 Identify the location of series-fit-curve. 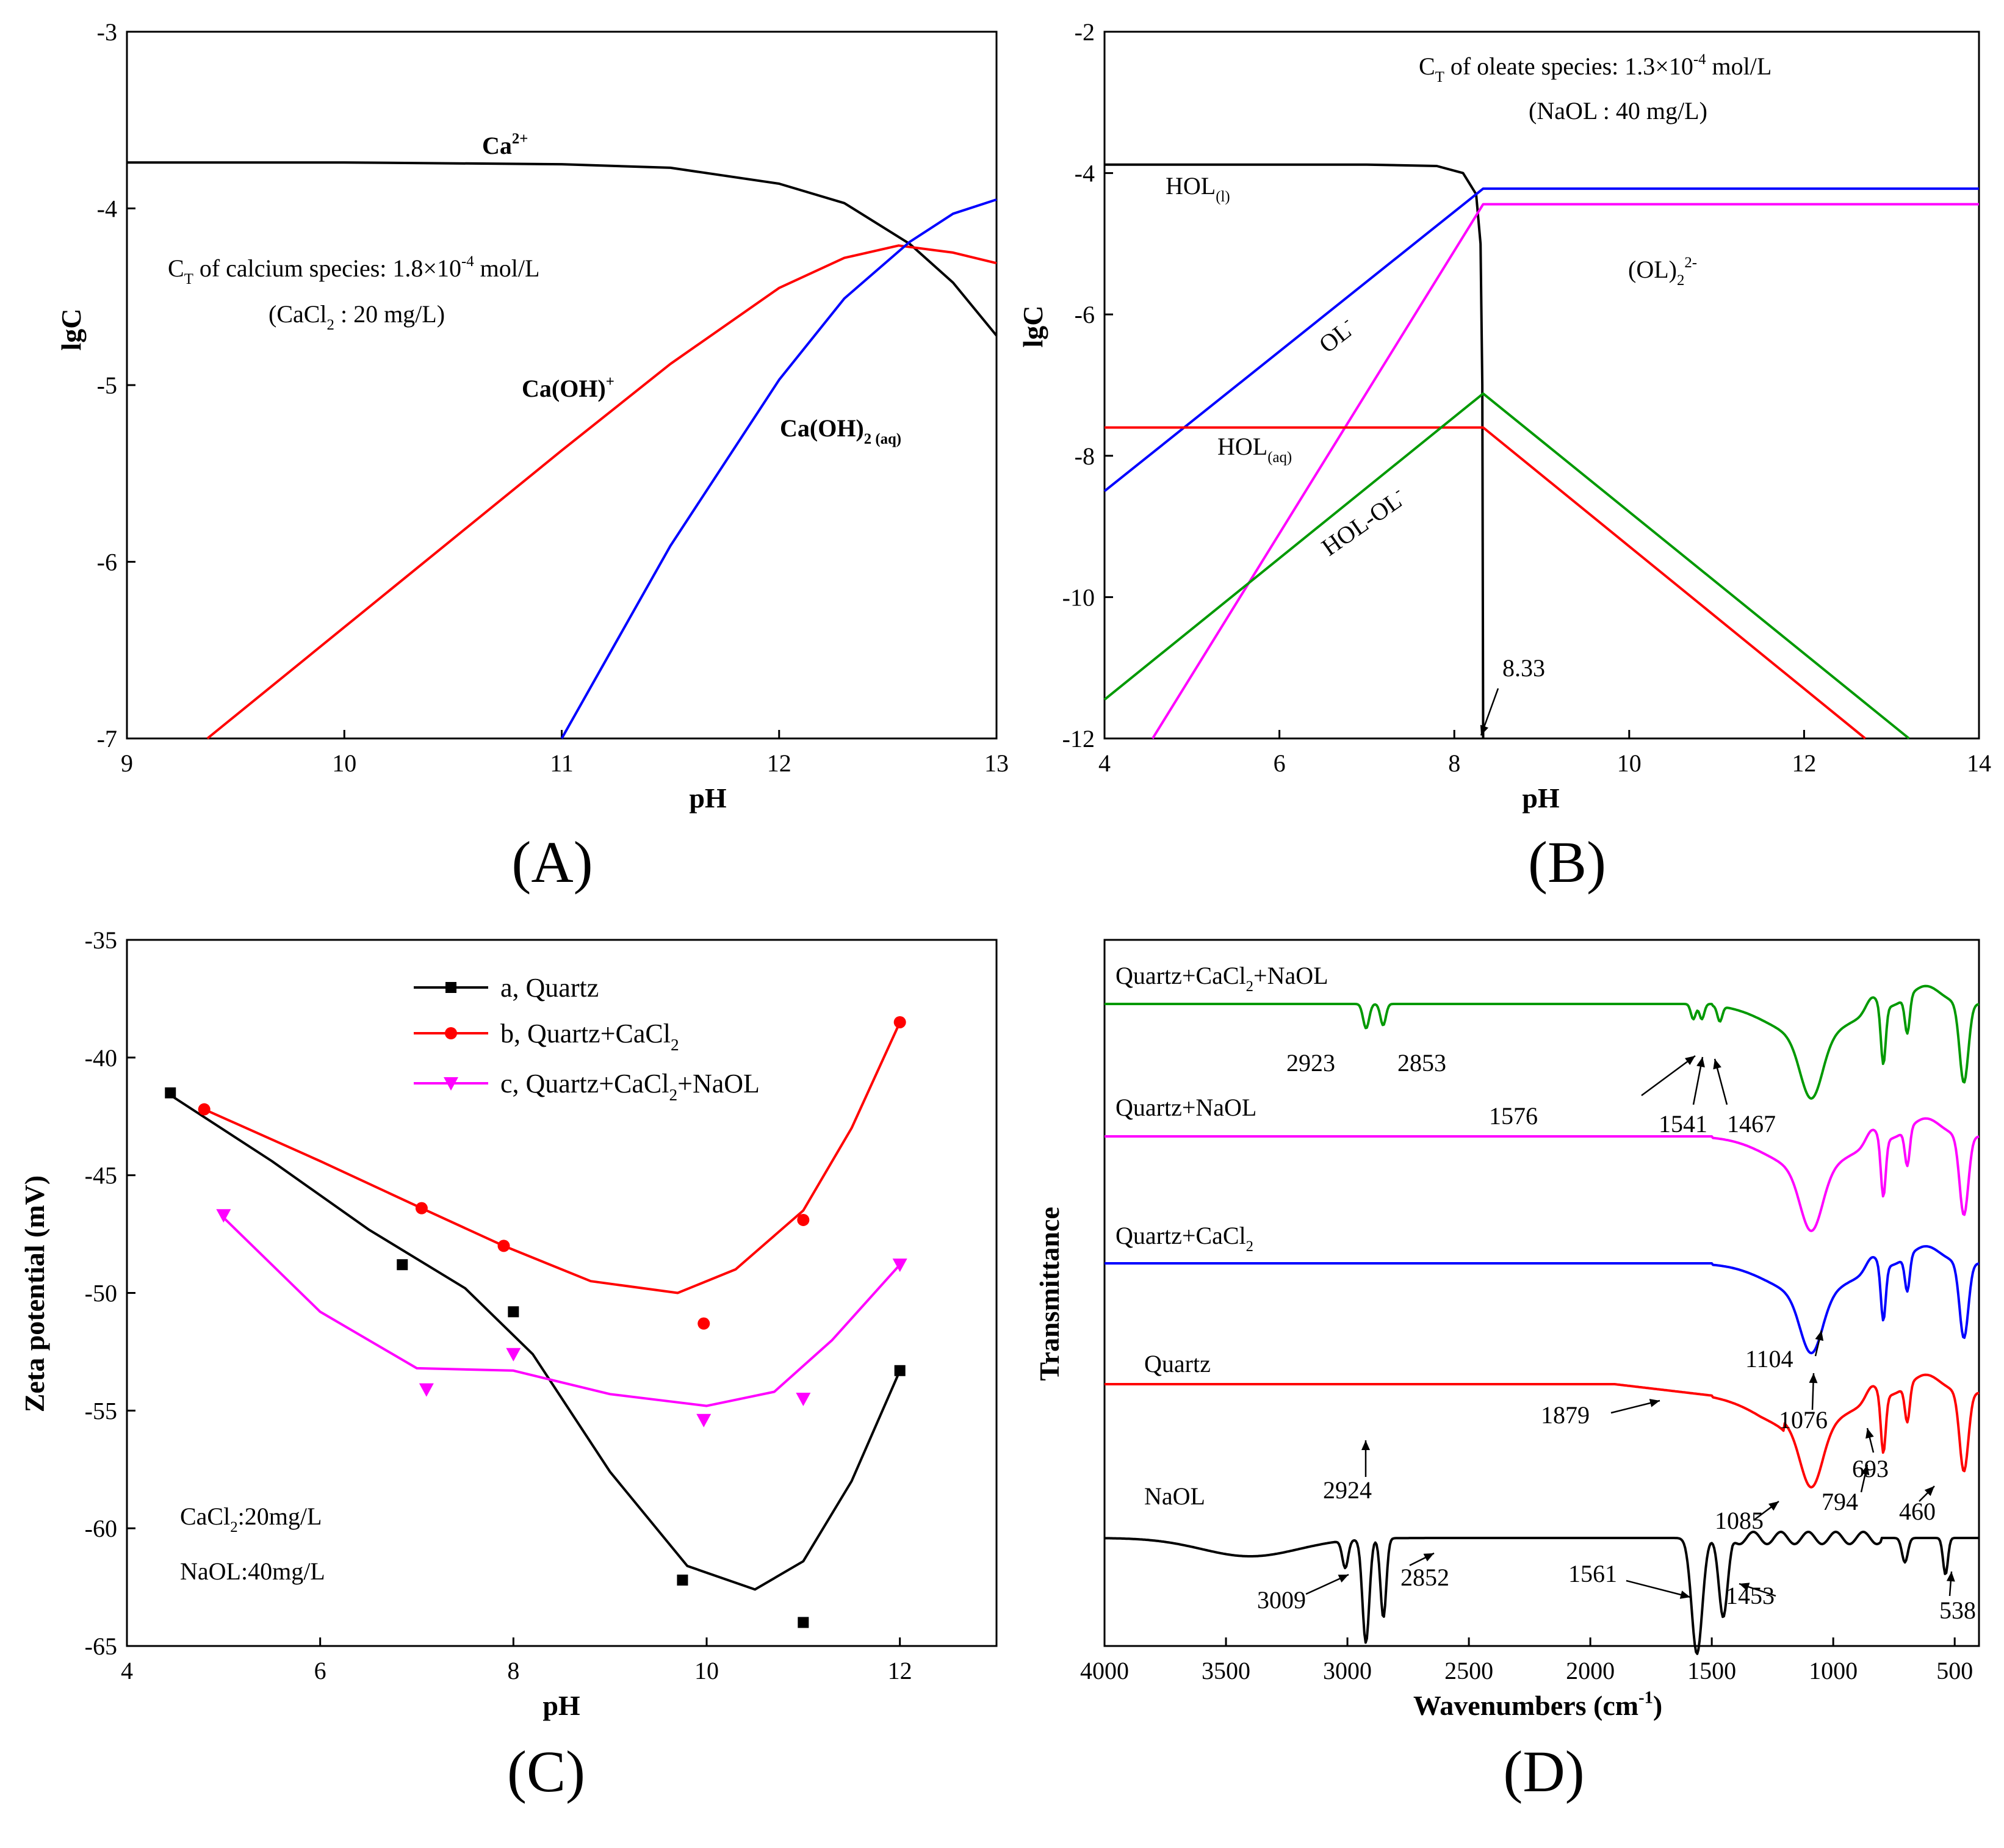
(552, 1158).